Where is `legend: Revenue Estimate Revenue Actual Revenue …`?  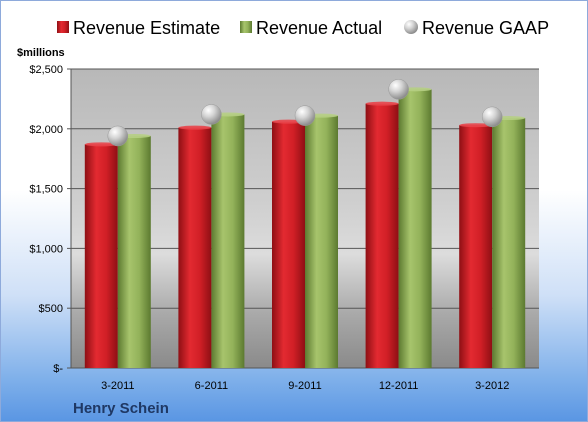
legend: Revenue Estimate Revenue Actual Revenue … is located at coordinates (303, 28).